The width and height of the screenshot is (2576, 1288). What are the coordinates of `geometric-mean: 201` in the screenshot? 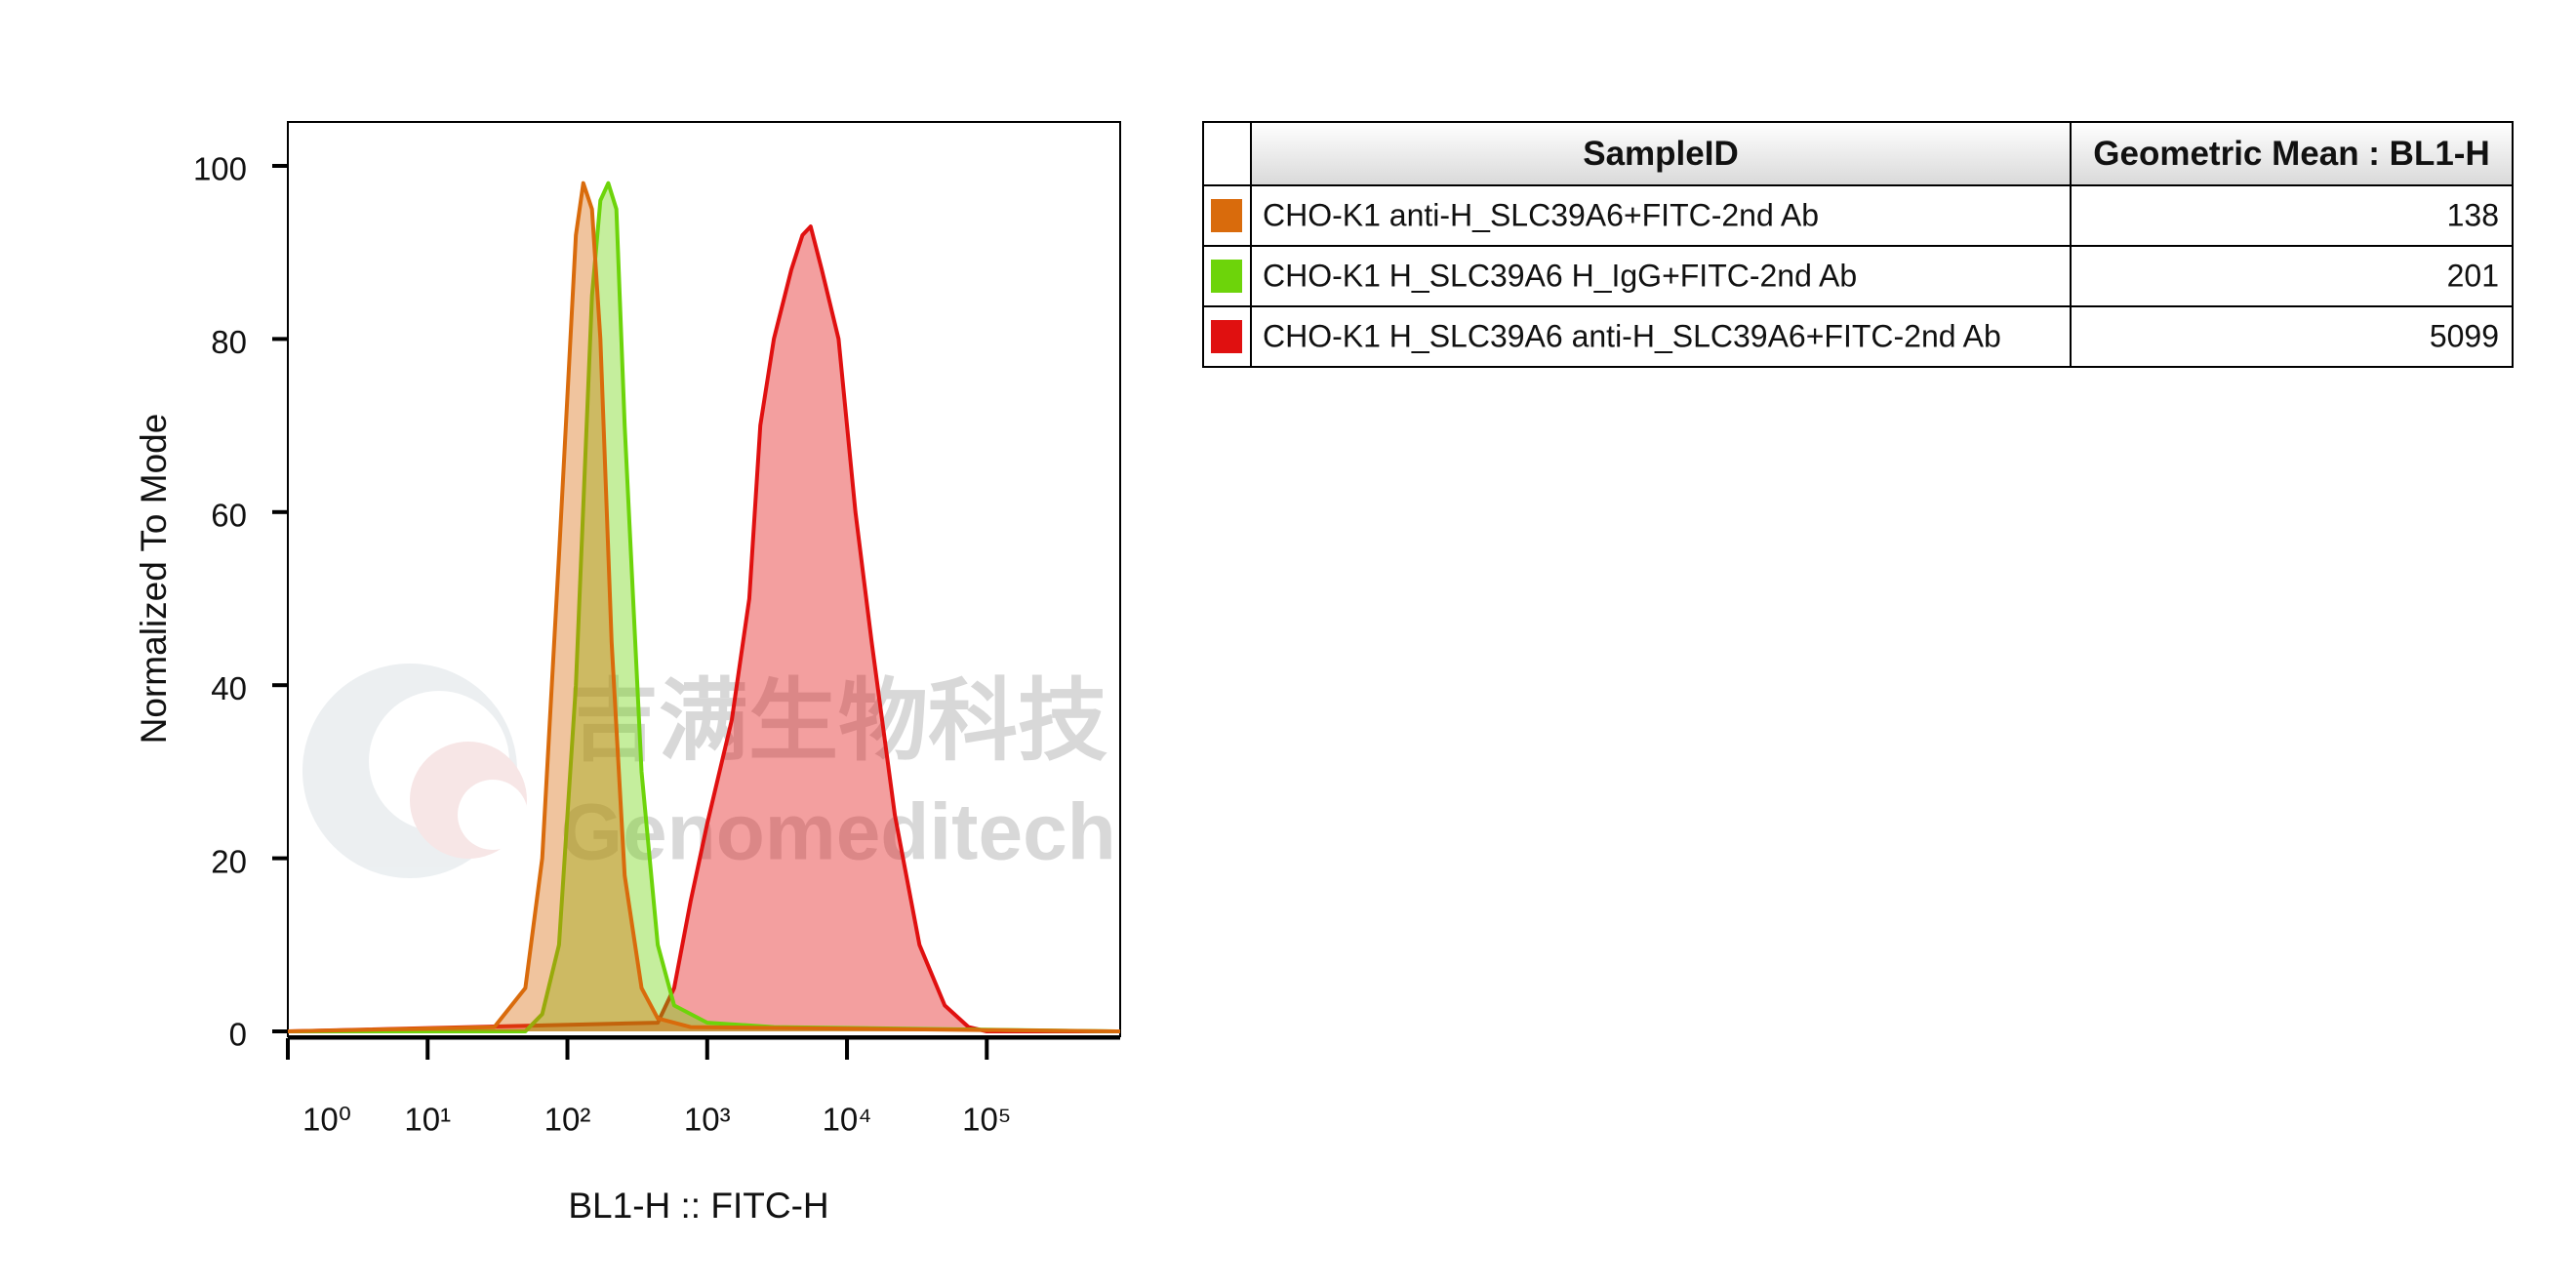 It's located at (2473, 275).